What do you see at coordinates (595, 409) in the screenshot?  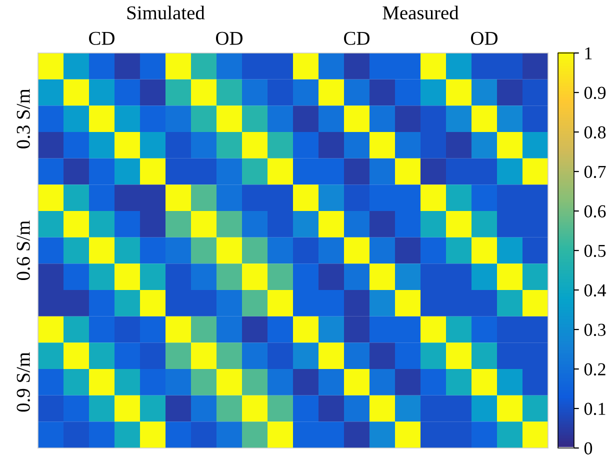 I see `color-bar-label: 0.1` at bounding box center [595, 409].